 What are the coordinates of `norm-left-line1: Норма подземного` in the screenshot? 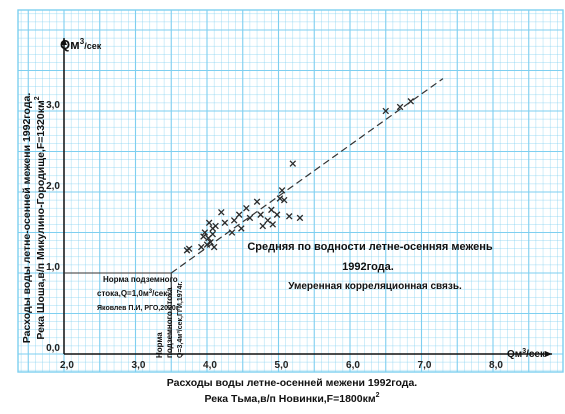 It's located at (140, 279).